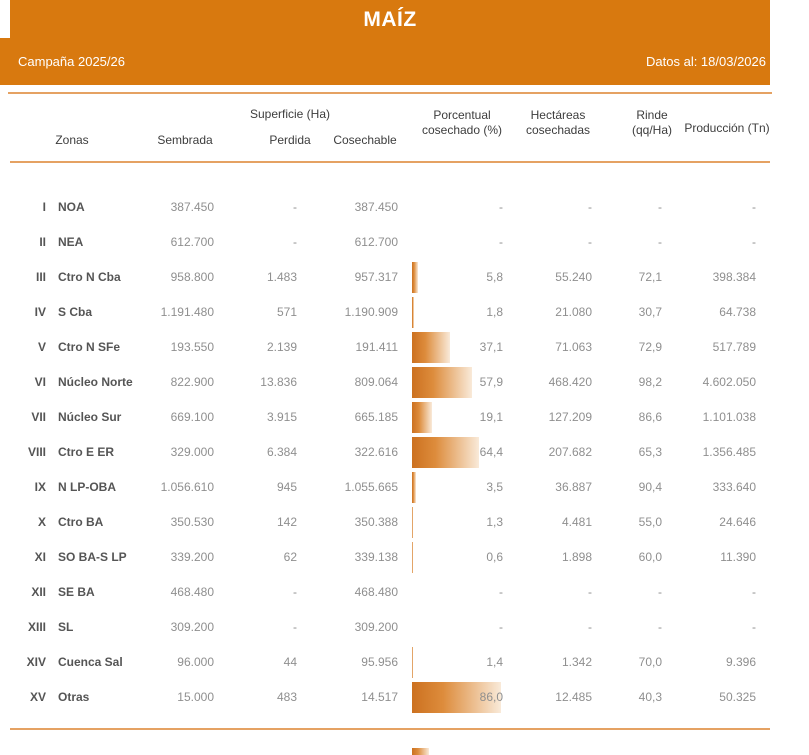 This screenshot has width=809, height=755. What do you see at coordinates (491, 697) in the screenshot?
I see `porcentual-cell: 86,0` at bounding box center [491, 697].